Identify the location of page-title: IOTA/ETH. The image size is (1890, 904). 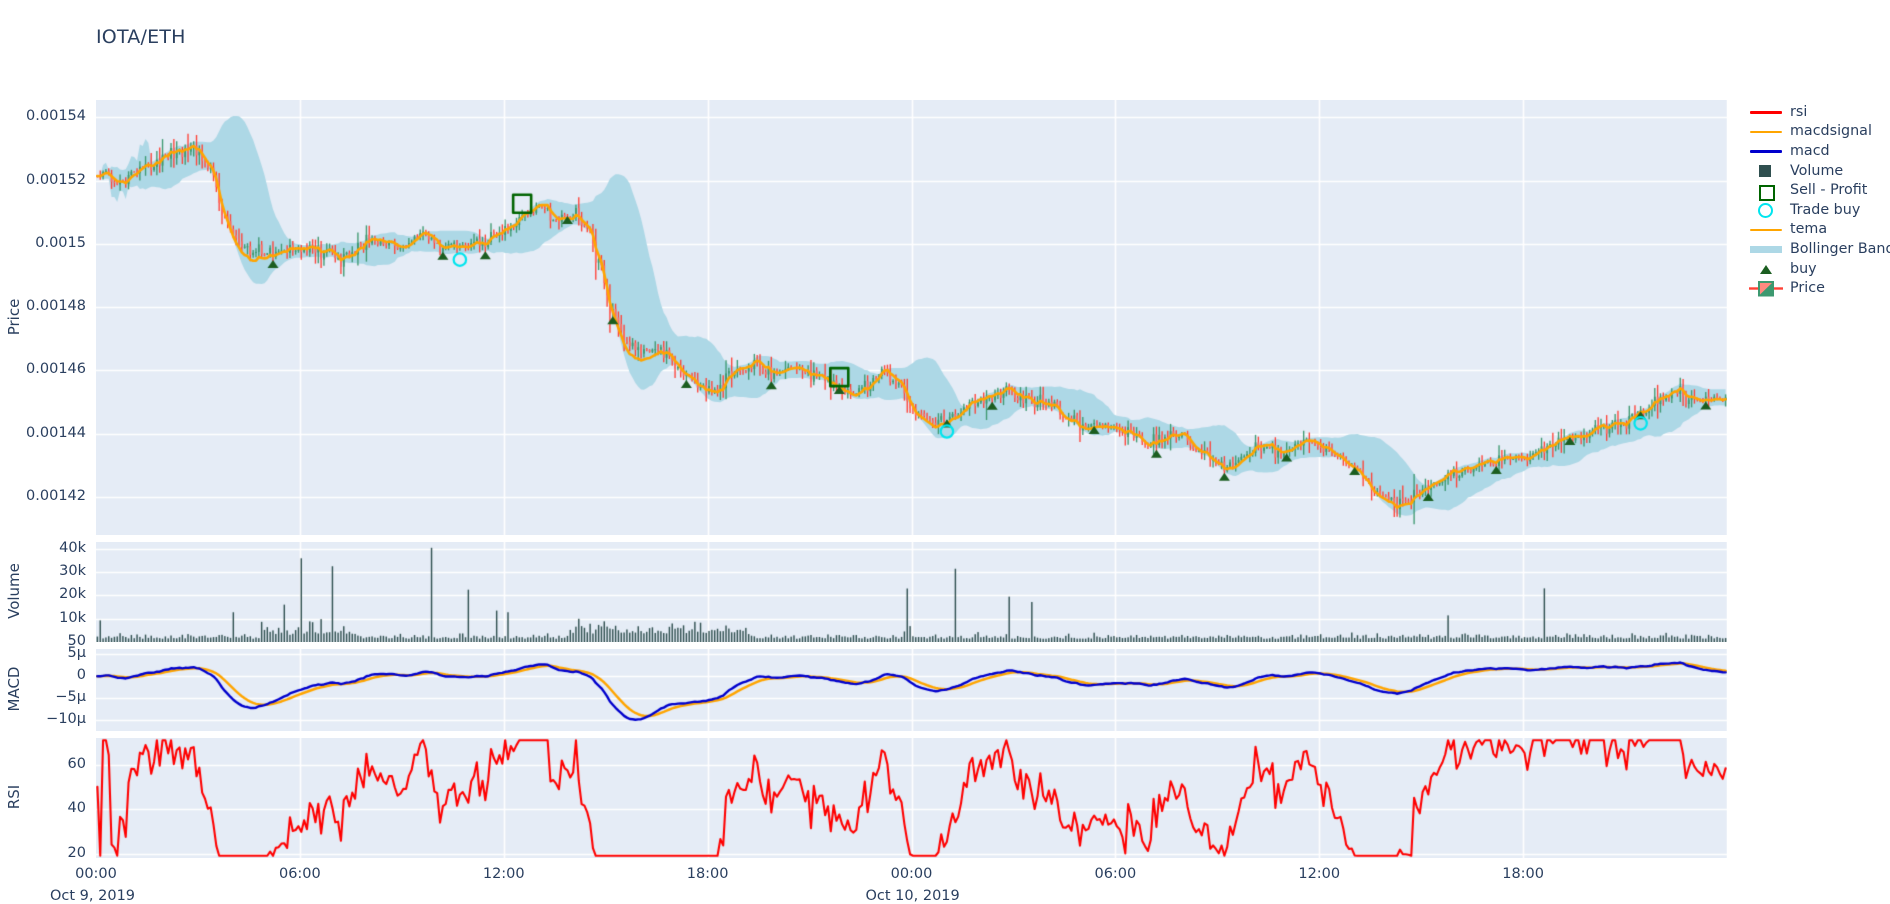
(141, 37).